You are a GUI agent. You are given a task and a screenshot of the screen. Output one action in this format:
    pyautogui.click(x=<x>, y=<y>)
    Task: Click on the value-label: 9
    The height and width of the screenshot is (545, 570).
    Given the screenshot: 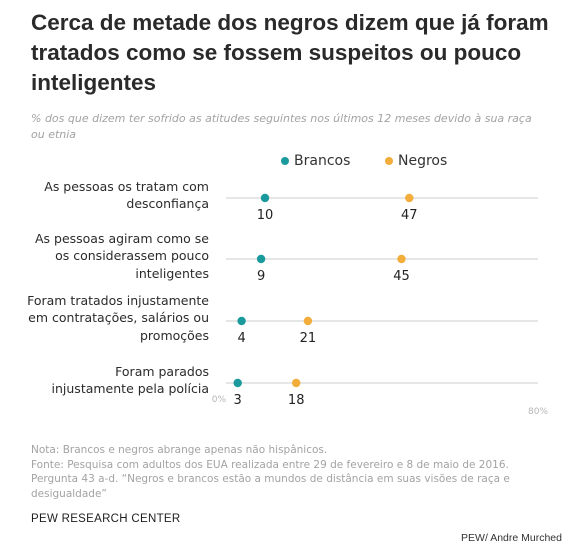 What is the action you would take?
    pyautogui.click(x=261, y=276)
    